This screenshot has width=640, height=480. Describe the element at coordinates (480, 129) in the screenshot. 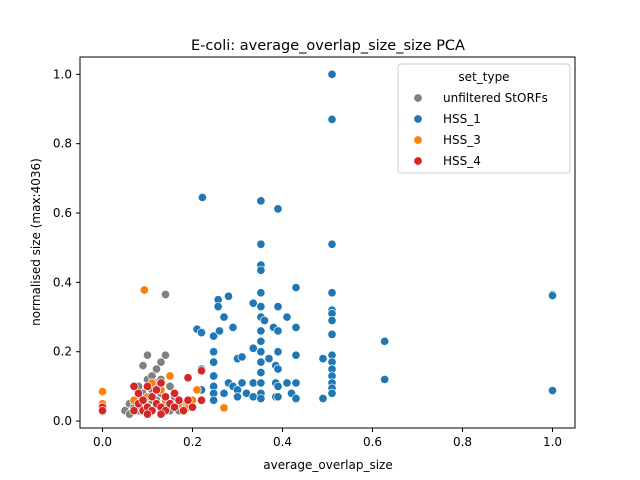

I see `legend-items: unfiltered StORFs HSS_1 HSS_3 HSS_4` at that location.